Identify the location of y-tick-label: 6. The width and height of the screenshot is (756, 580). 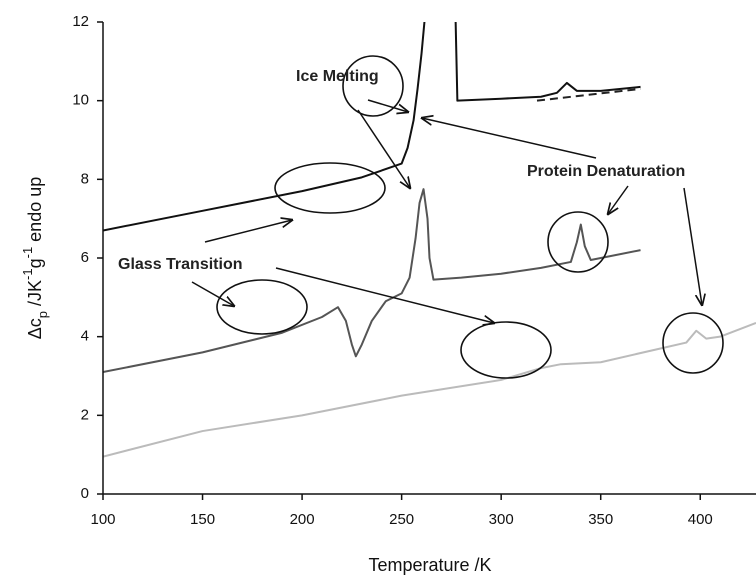
(85, 257).